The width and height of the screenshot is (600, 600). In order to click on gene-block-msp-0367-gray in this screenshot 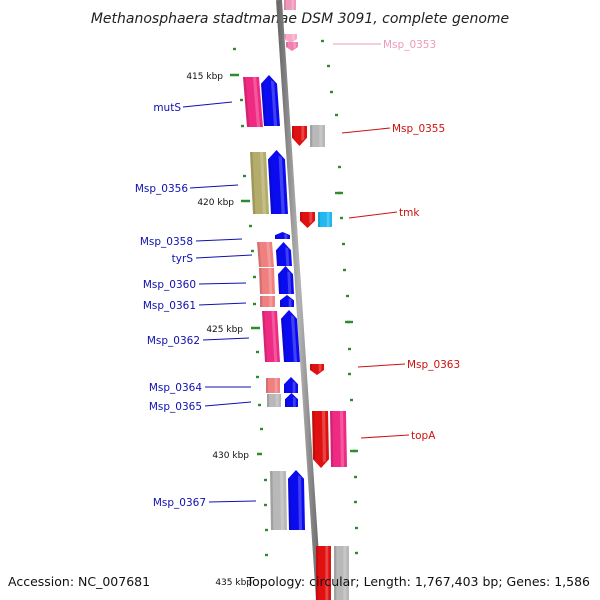, I will do `click(278, 500)`.